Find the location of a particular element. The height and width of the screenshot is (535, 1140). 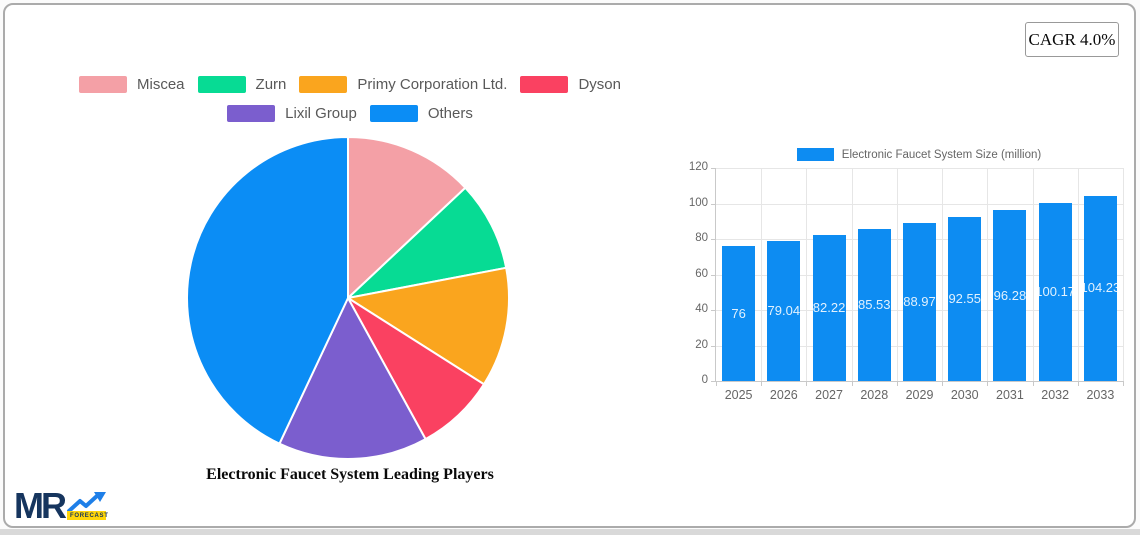

legend-item-lixil-group: Lixil Group is located at coordinates (292, 113).